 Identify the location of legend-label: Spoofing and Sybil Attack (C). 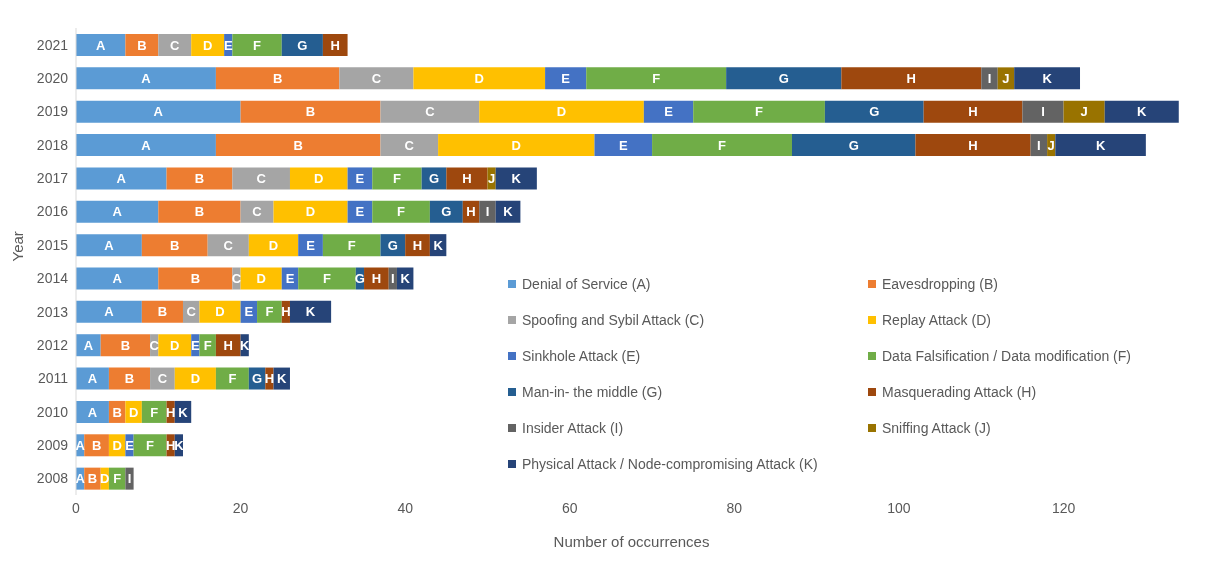
(613, 320).